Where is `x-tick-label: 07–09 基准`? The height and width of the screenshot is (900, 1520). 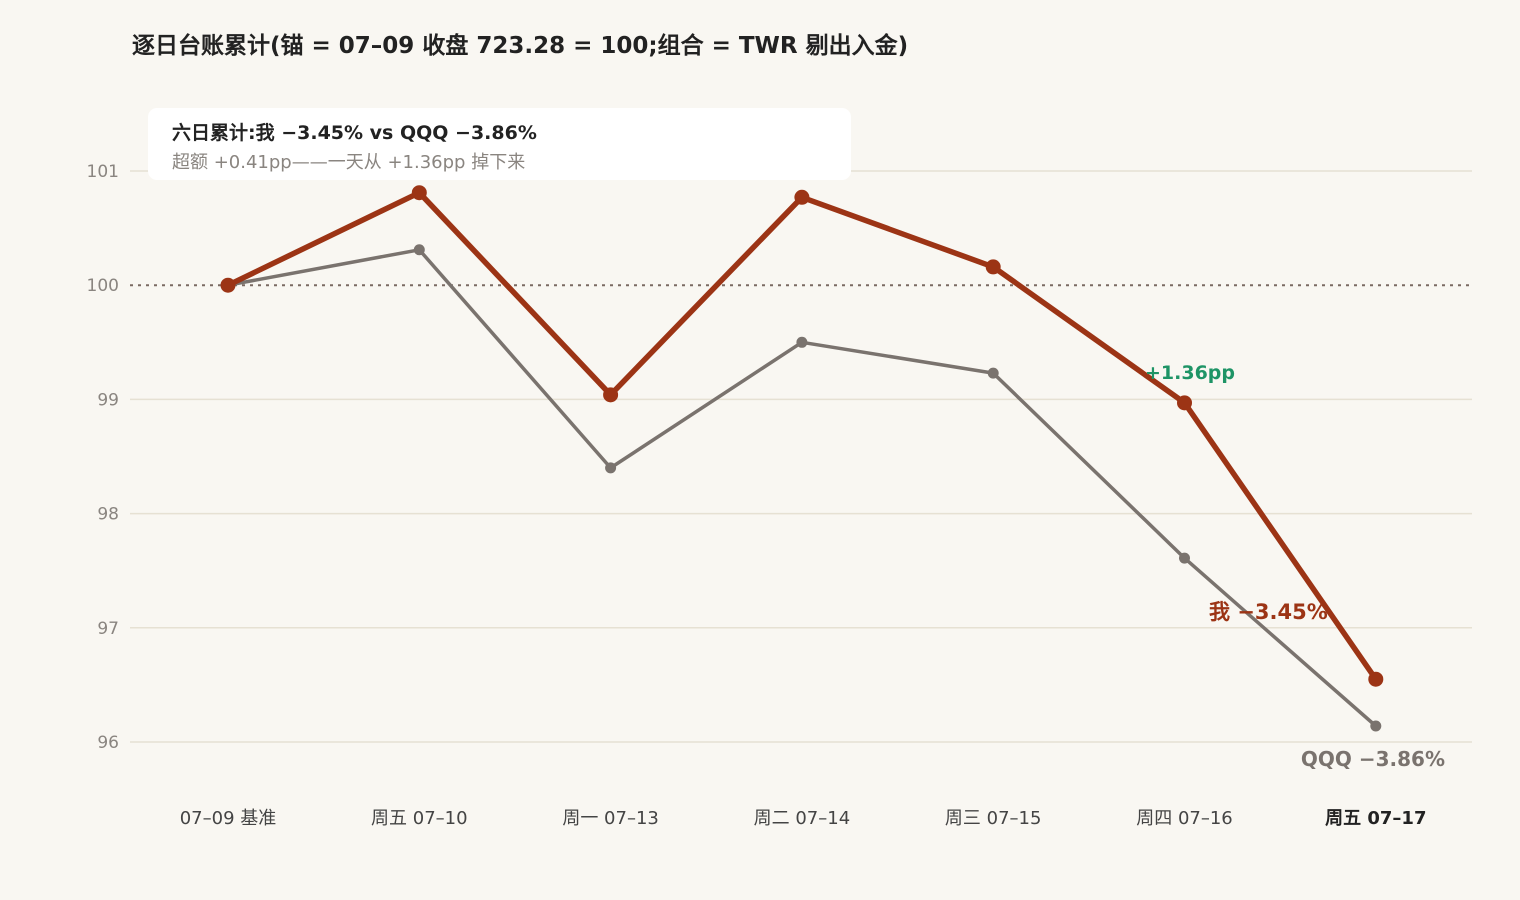 x-tick-label: 07–09 基准 is located at coordinates (228, 818).